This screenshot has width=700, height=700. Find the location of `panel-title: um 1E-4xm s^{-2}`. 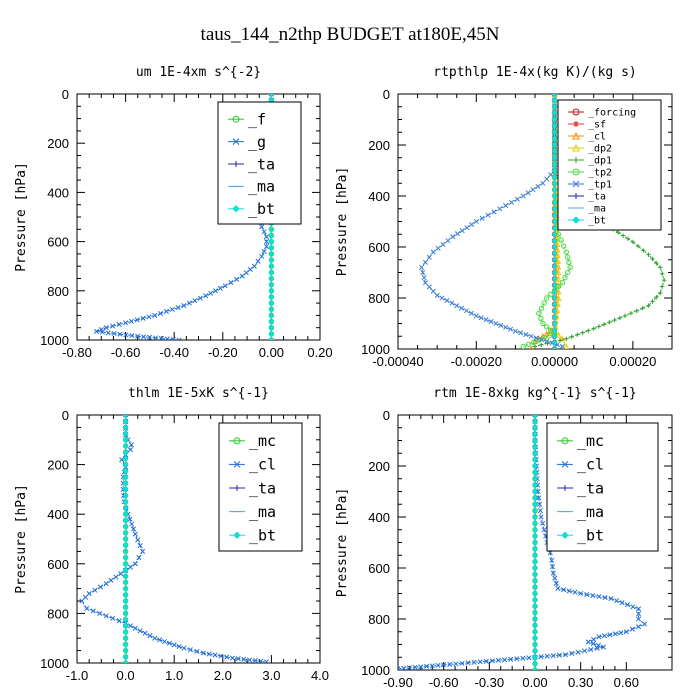

panel-title: um 1E-4xm s^{-2} is located at coordinates (198, 72).